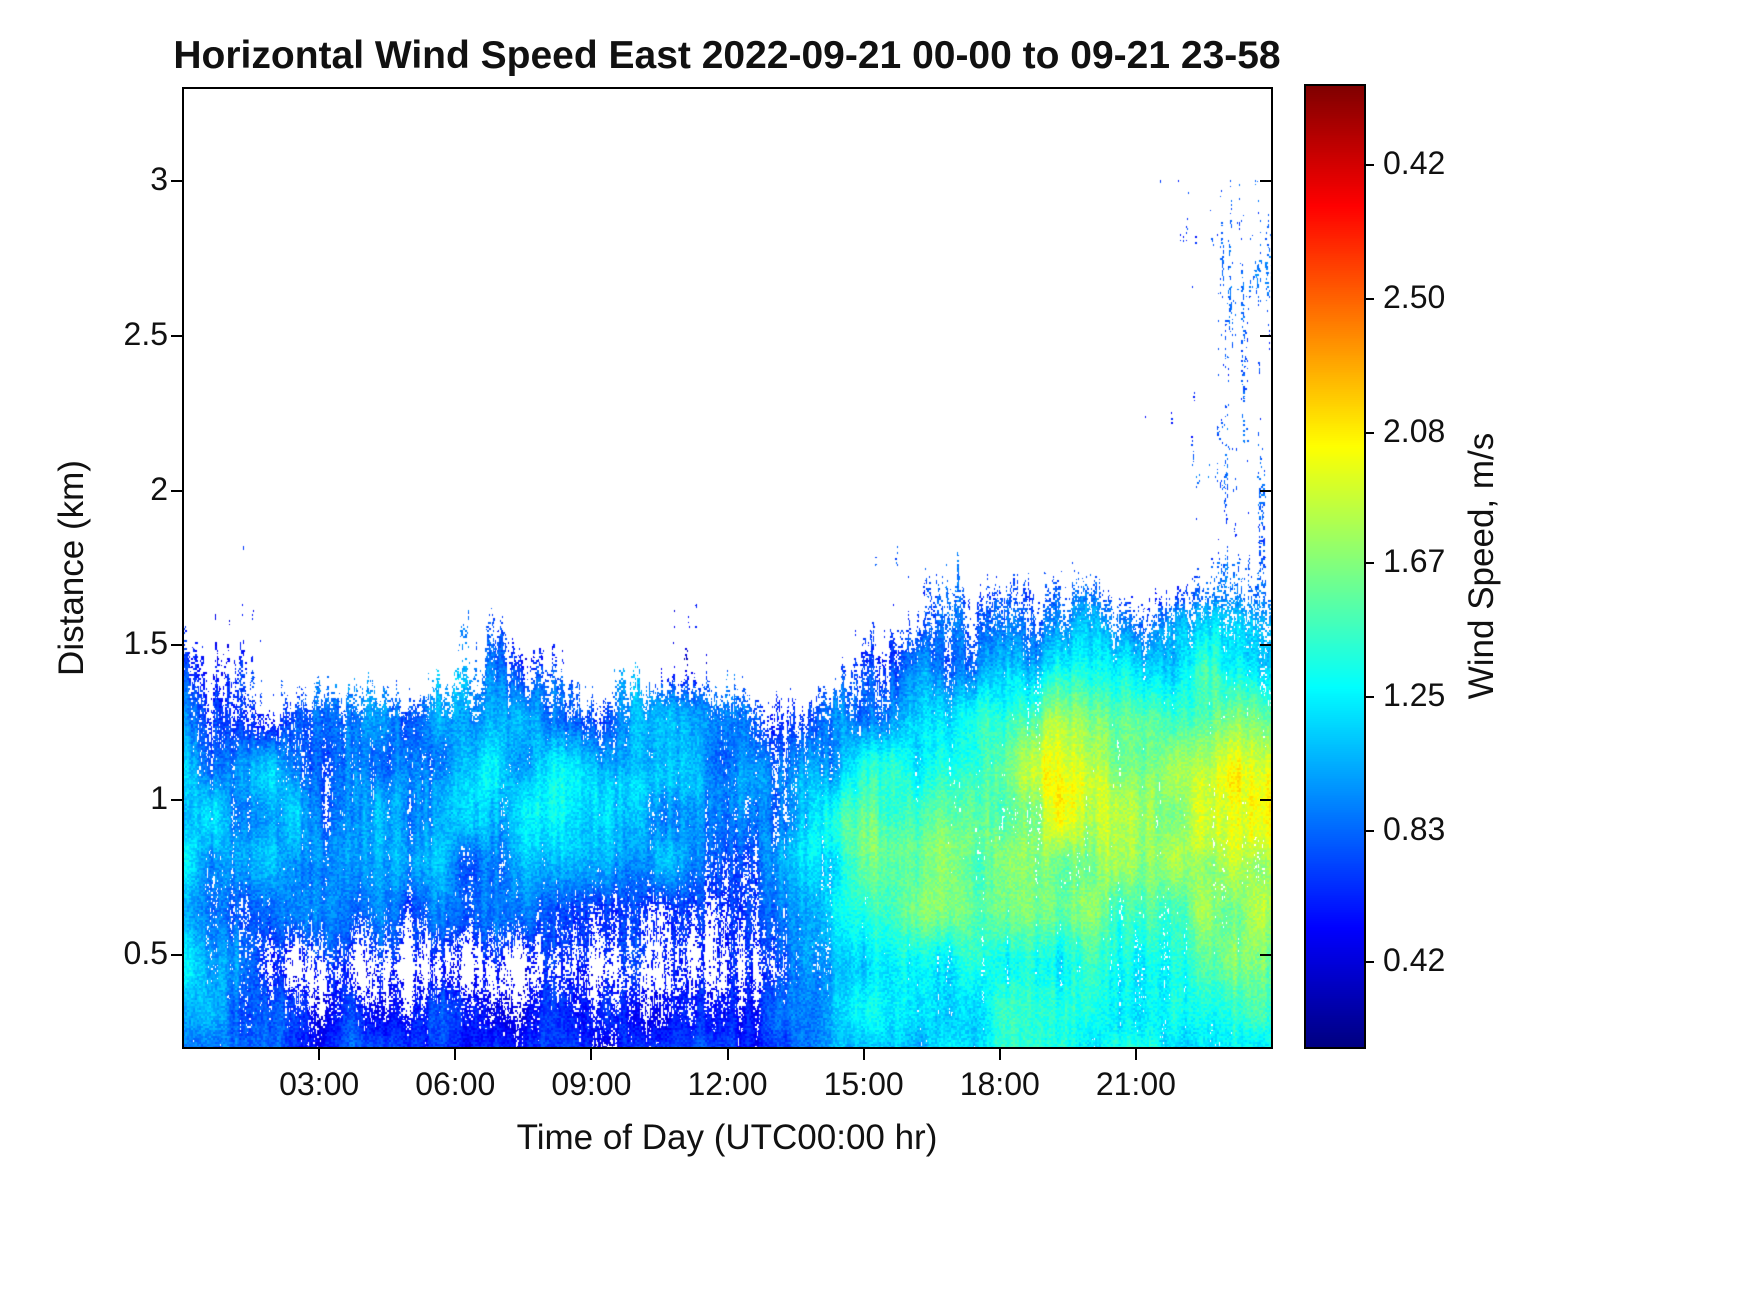 Image resolution: width=1750 pixels, height=1313 pixels. What do you see at coordinates (863, 1084) in the screenshot?
I see `x-tick-label: 15:00` at bounding box center [863, 1084].